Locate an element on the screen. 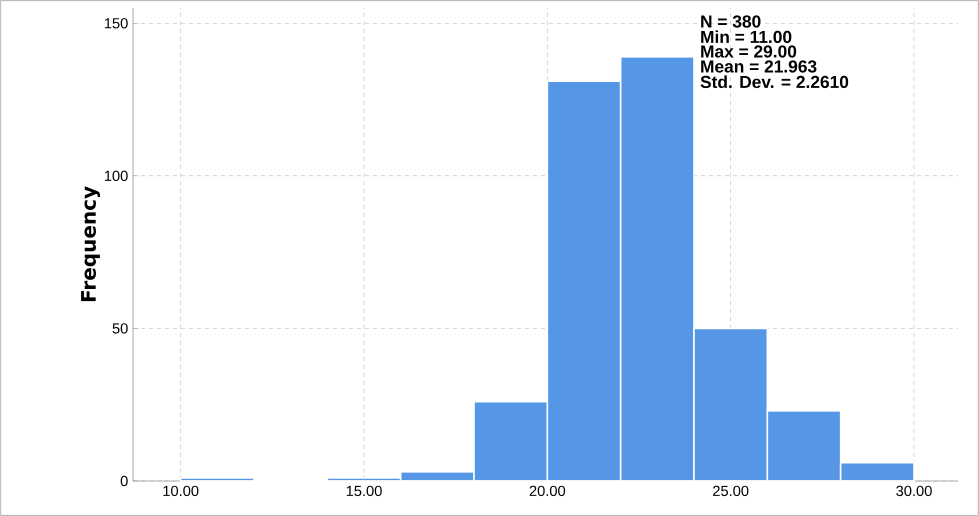 The image size is (979, 516). annotation: Max = 29.00 is located at coordinates (748, 51).